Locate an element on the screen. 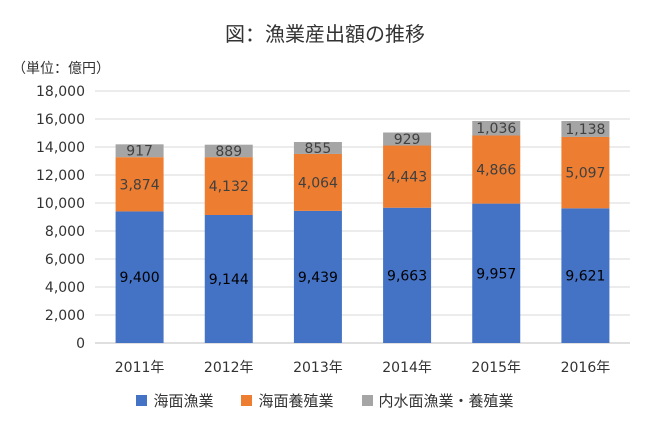 Image resolution: width=650 pixels, height=424 pixels. data-label: 917 is located at coordinates (139, 152).